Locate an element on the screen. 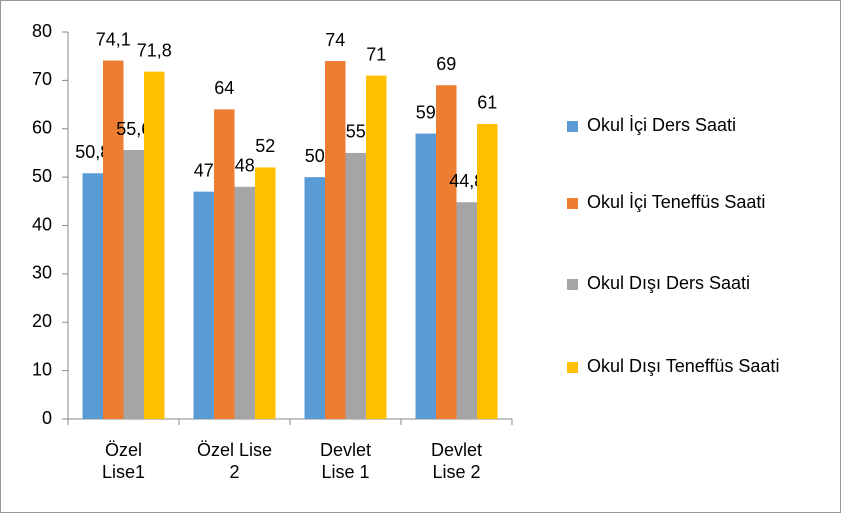 This screenshot has height=517, width=846. x-tick-label: Özel Lise 2 is located at coordinates (234, 461).